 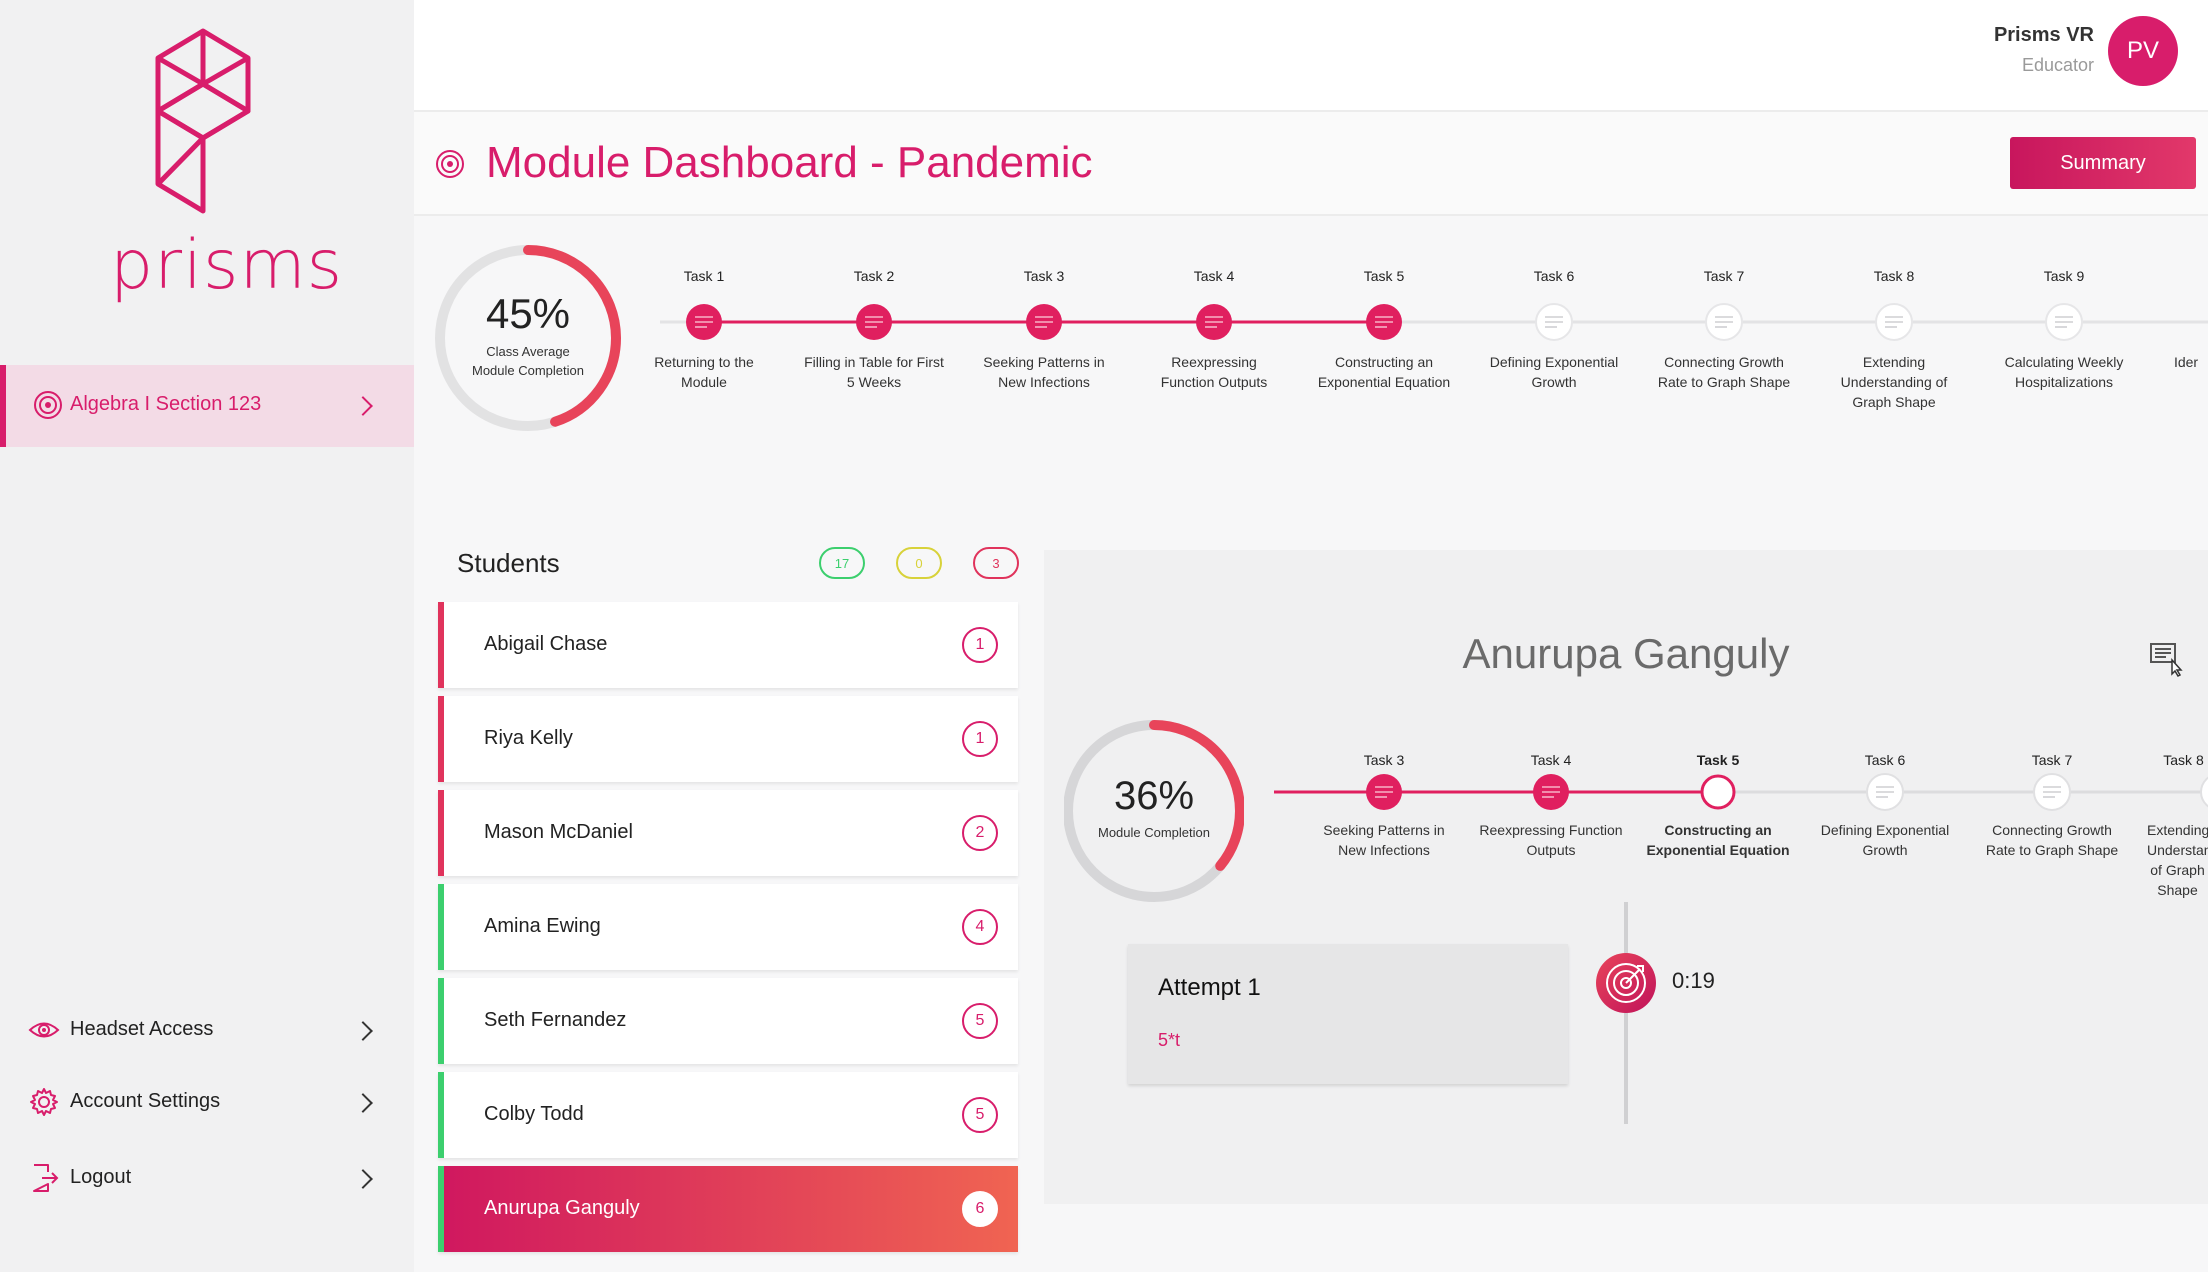 What do you see at coordinates (980, 1021) in the screenshot?
I see `student-task-badge: 5` at bounding box center [980, 1021].